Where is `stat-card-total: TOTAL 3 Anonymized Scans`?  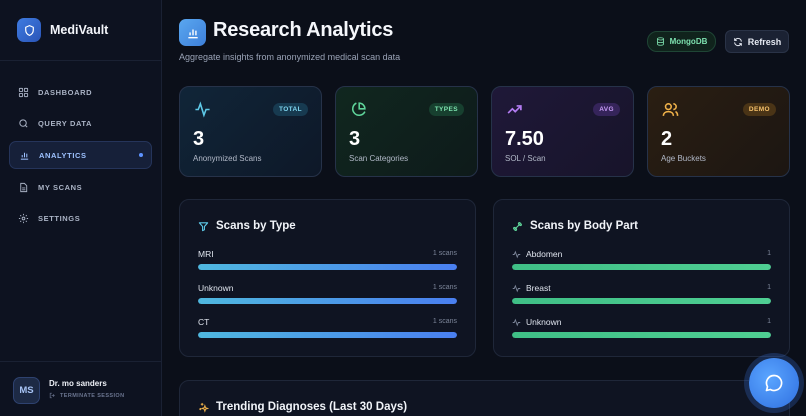 stat-card-total: TOTAL 3 Anonymized Scans is located at coordinates (250, 131).